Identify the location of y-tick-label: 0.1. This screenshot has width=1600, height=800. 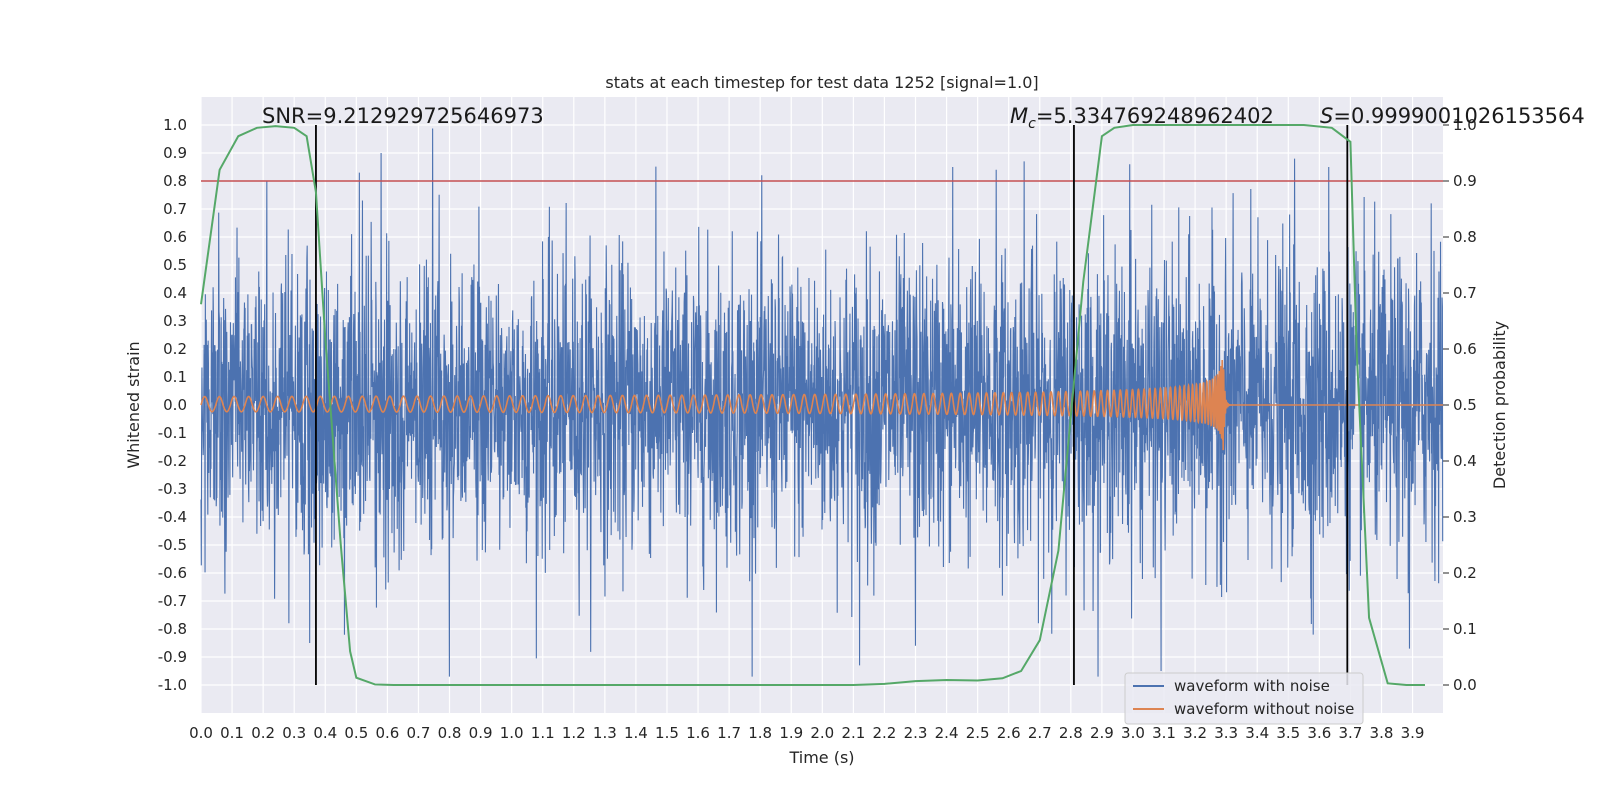
(175, 377).